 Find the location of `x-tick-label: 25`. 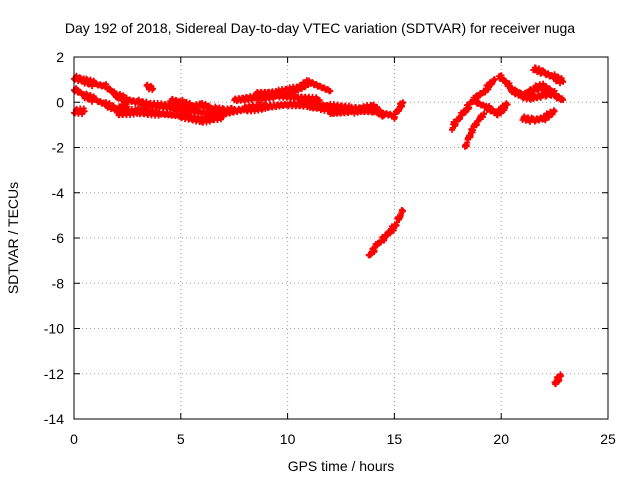

x-tick-label: 25 is located at coordinates (608, 439).